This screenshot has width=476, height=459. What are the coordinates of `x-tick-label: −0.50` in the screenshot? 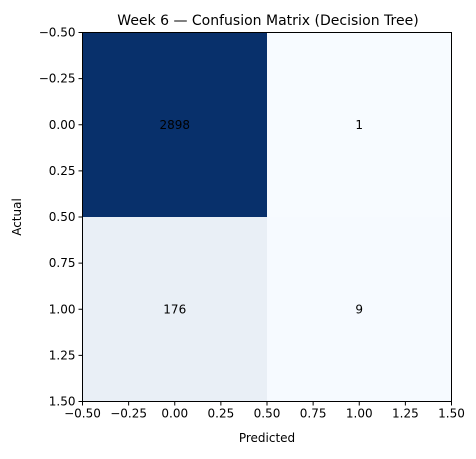 It's located at (82, 414).